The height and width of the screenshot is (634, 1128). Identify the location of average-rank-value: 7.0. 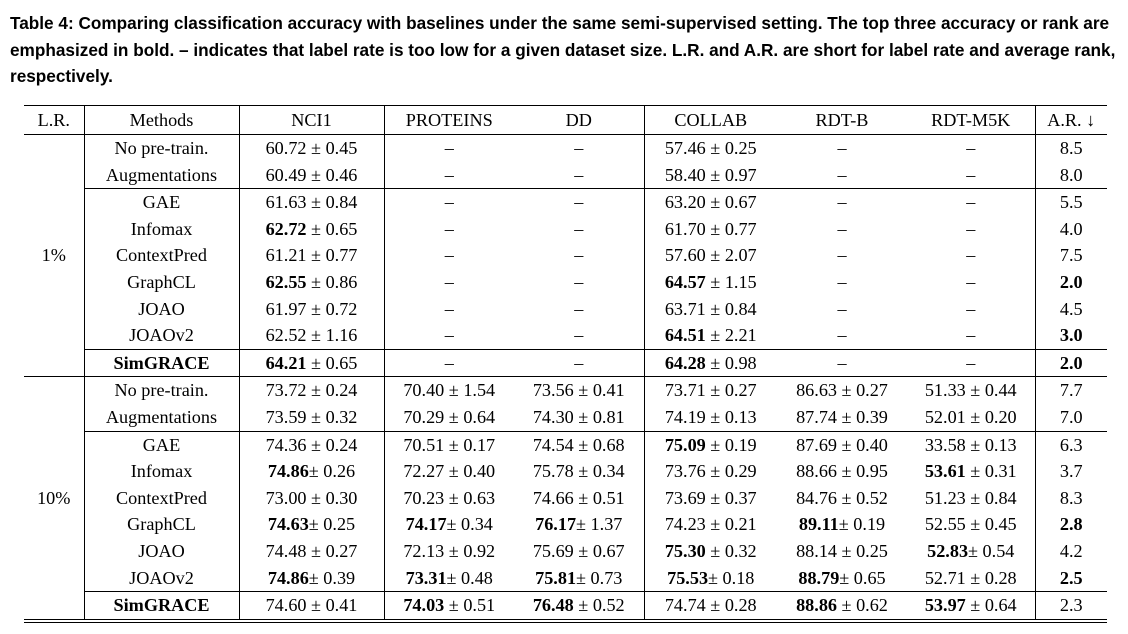
(1071, 416).